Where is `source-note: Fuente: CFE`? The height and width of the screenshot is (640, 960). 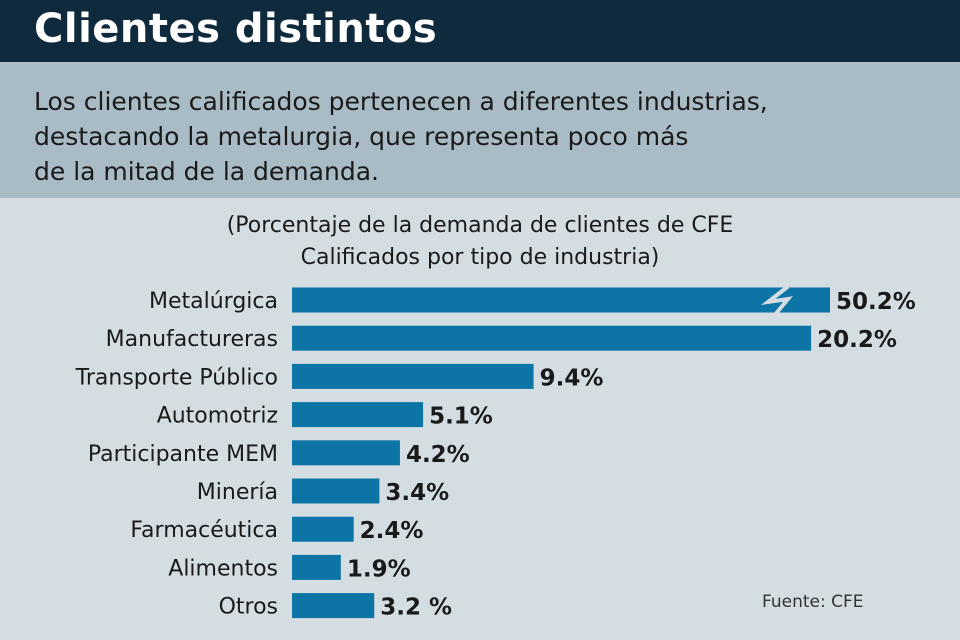
source-note: Fuente: CFE is located at coordinates (813, 602).